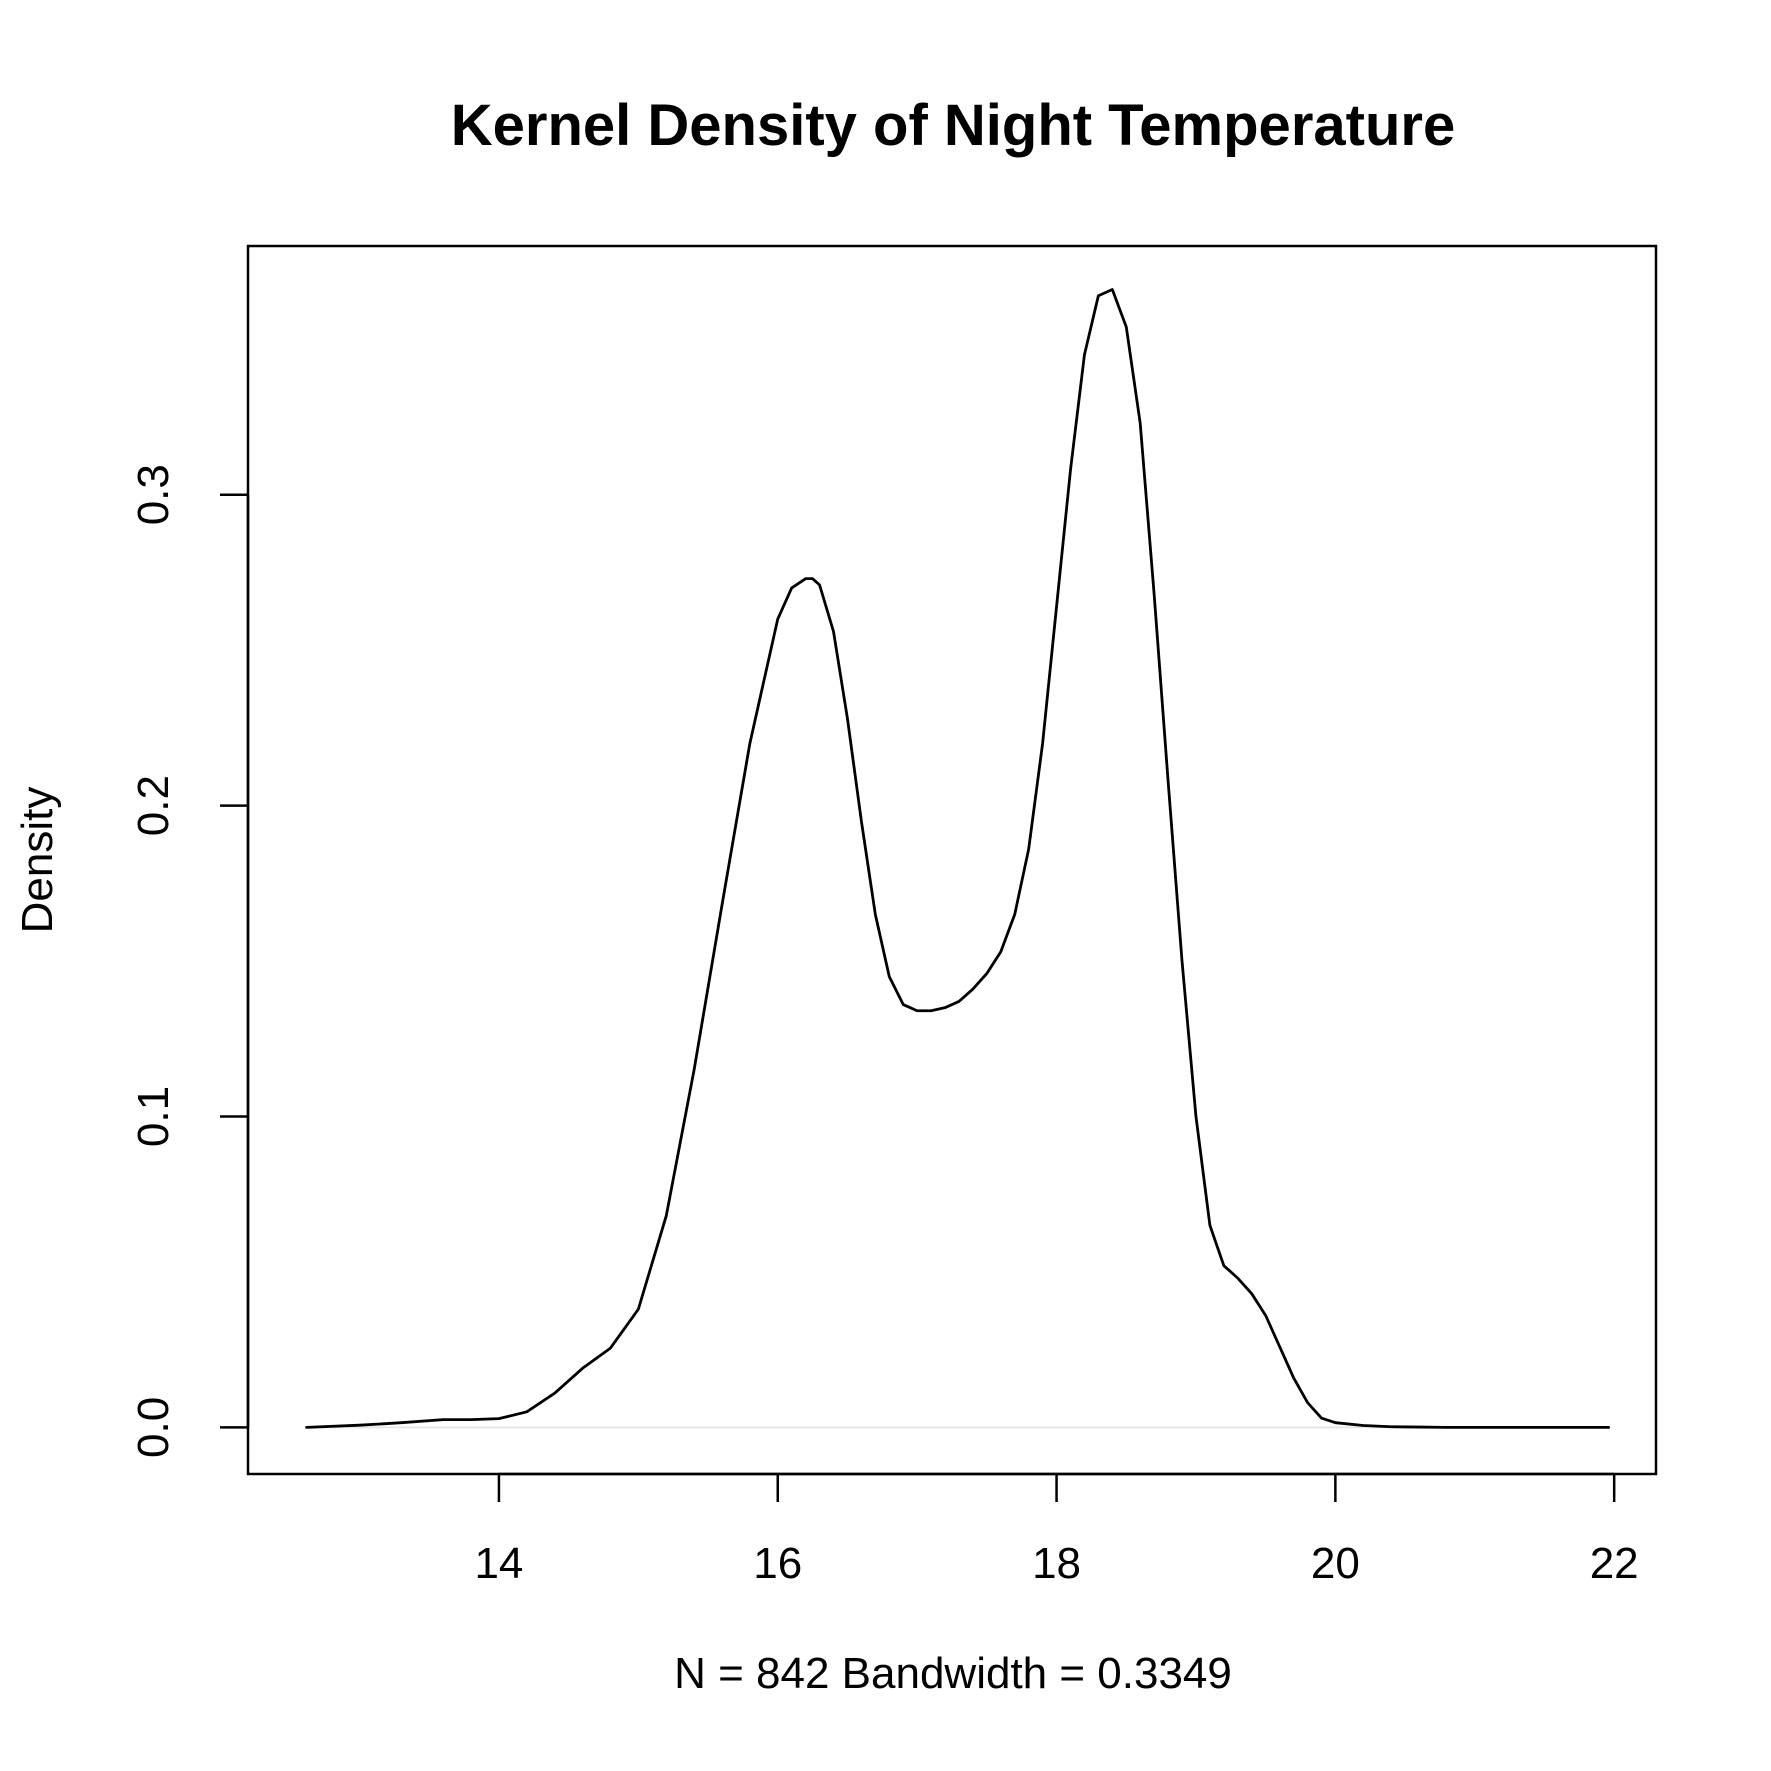  What do you see at coordinates (153, 494) in the screenshot?
I see `y-tick-label: 0.3` at bounding box center [153, 494].